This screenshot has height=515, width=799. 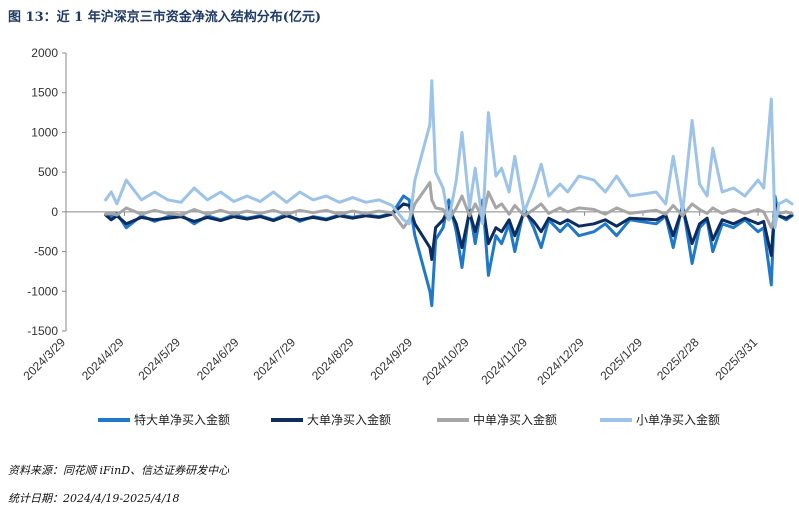 I want to click on x-tick-label: 2024/7/29, so click(x=275, y=359).